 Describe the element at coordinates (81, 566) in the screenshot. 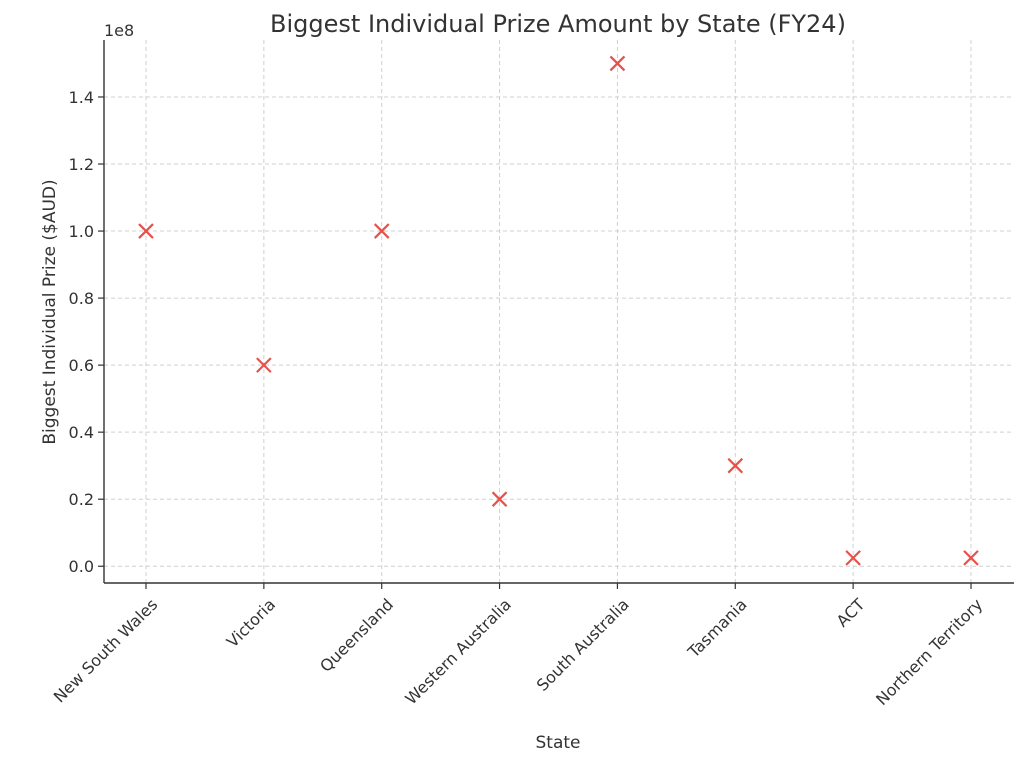

I see `y-tick-label: 0.0` at that location.